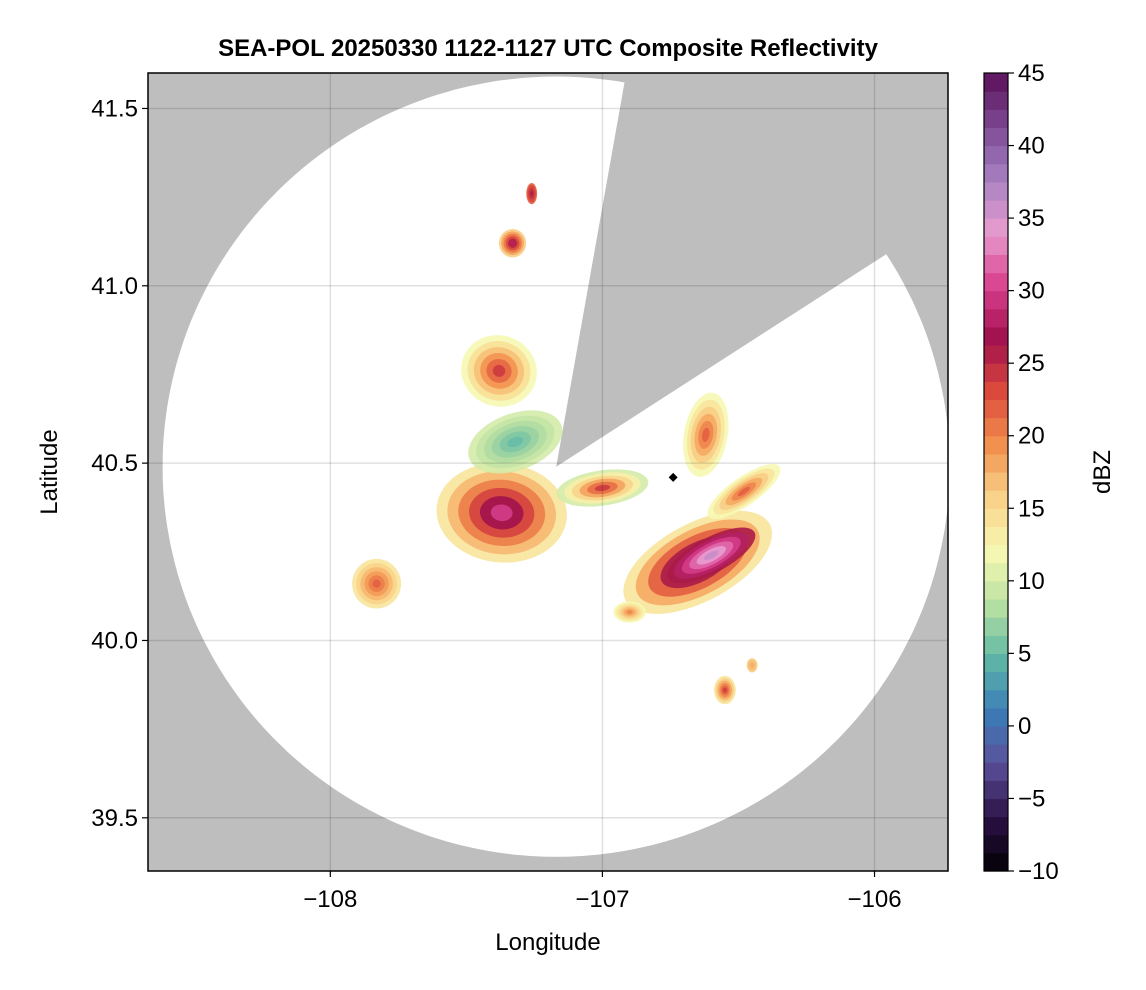 This screenshot has height=990, width=1146. Describe the element at coordinates (49, 471) in the screenshot. I see `y-axis-label: Latitude` at that location.